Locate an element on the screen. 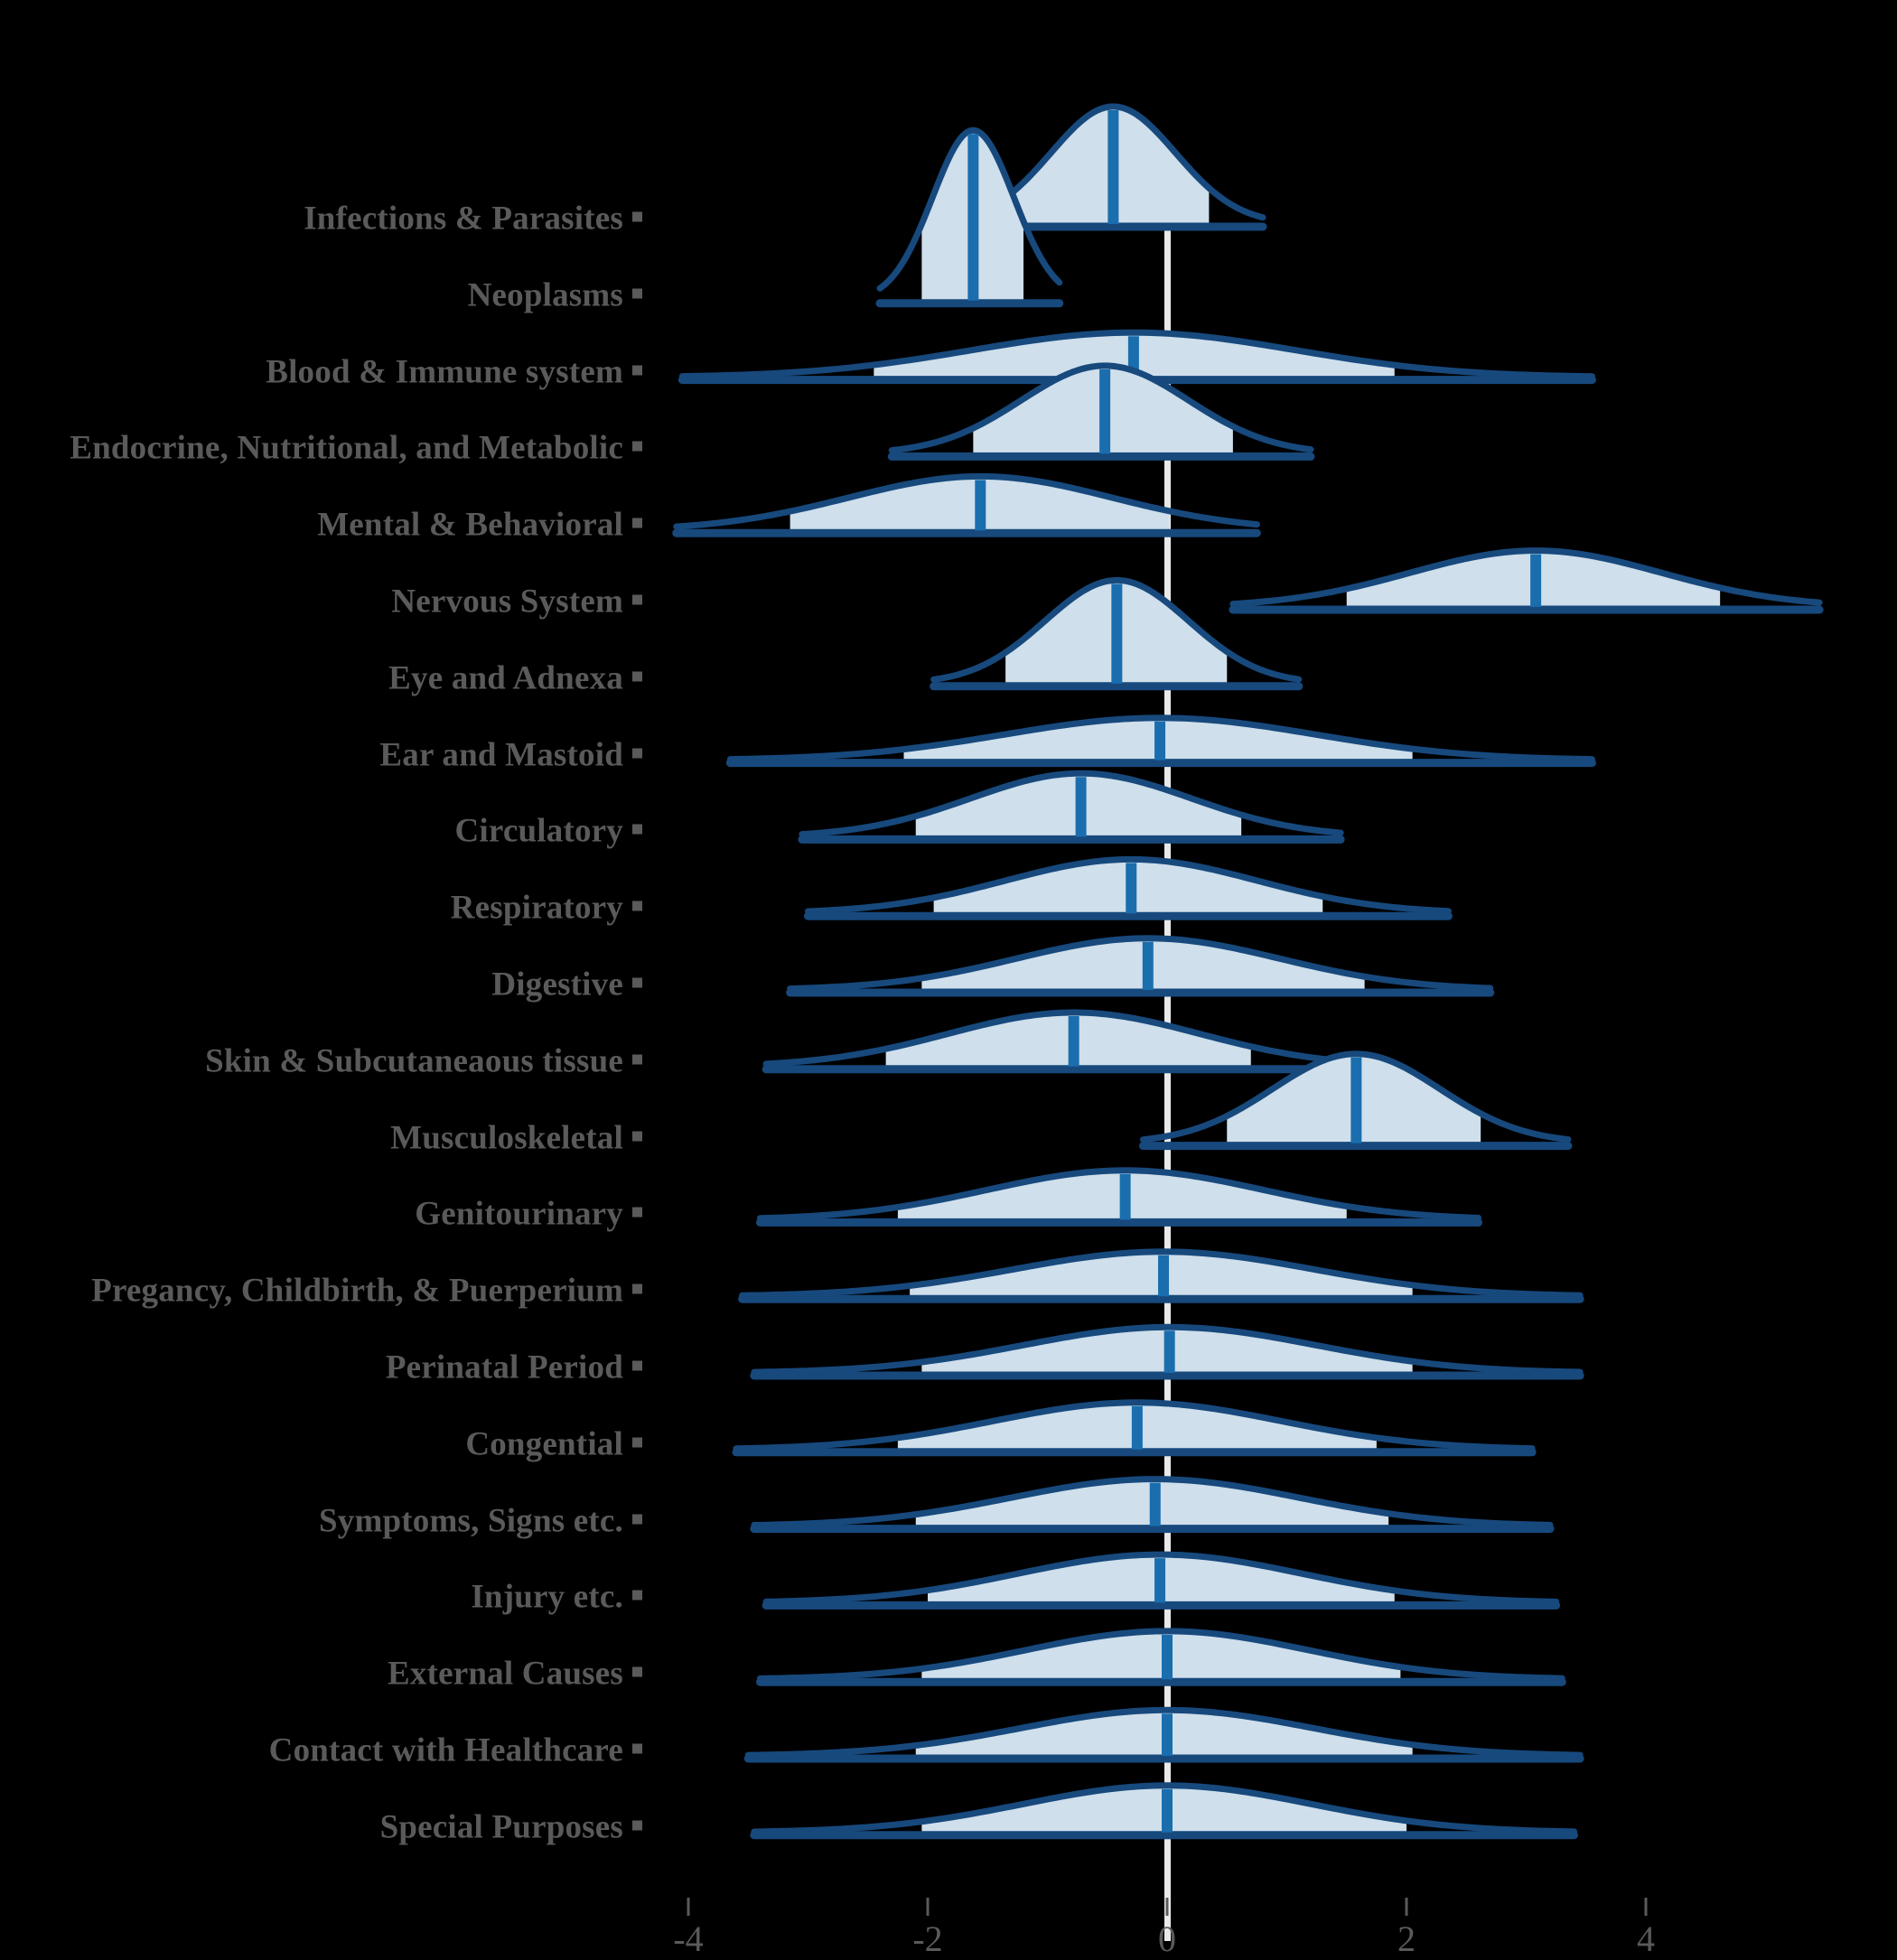 This screenshot has height=1960, width=1897. category-label: Injury etc. is located at coordinates (547, 1597).